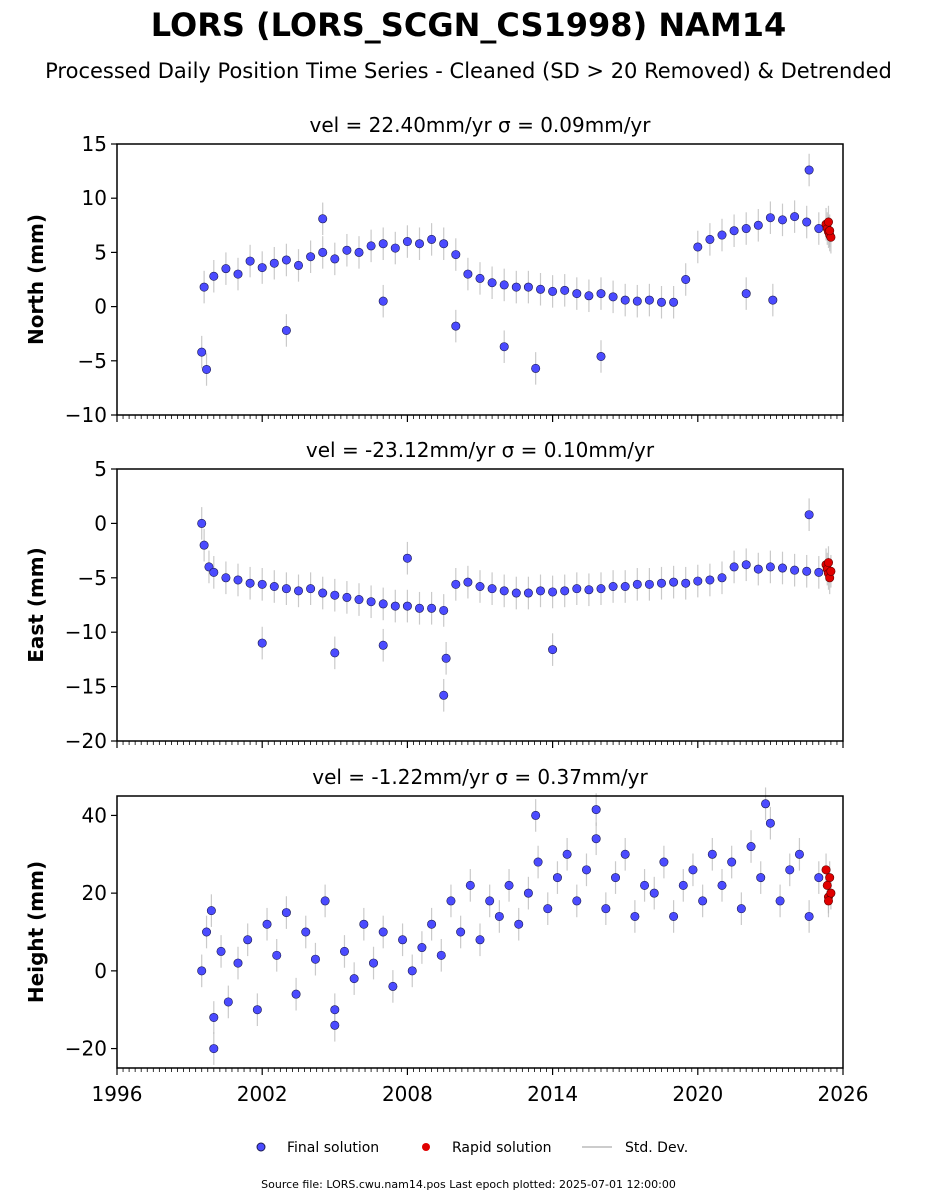 The width and height of the screenshot is (937, 1200). Describe the element at coordinates (86, 741) in the screenshot. I see `east-y-tick-label: −20` at that location.